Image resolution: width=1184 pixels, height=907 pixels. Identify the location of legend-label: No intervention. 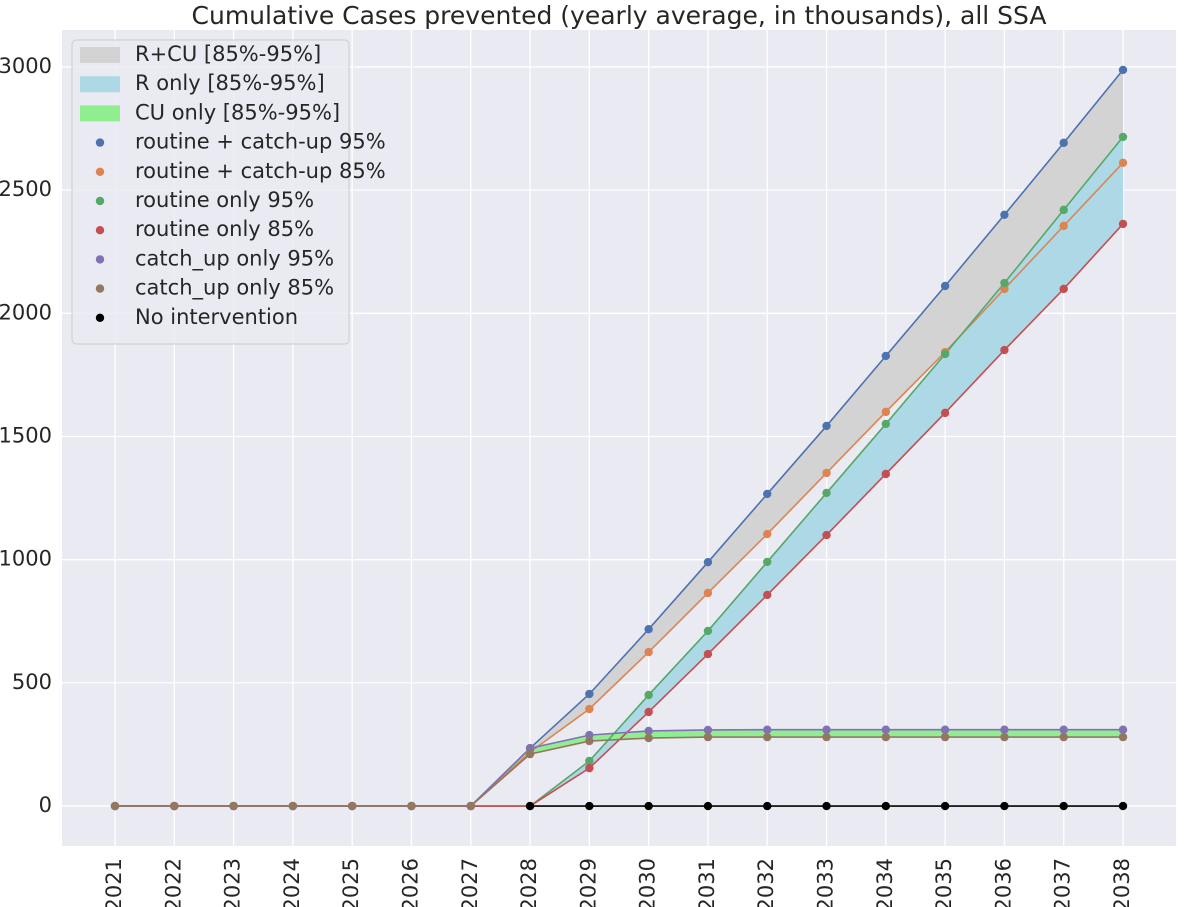
(216, 317).